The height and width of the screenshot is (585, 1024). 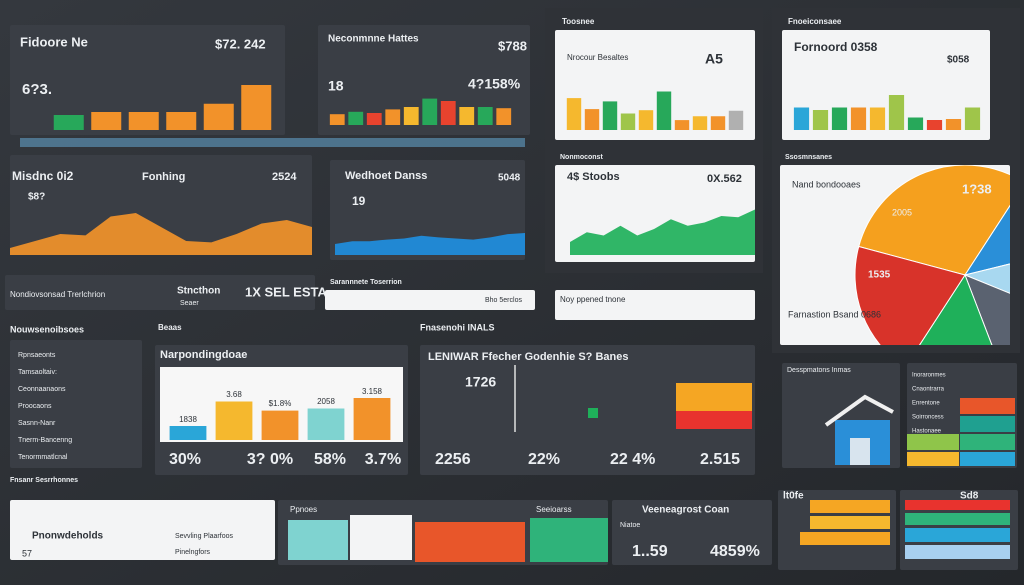 What do you see at coordinates (37, 372) in the screenshot?
I see `panel-text: Tamsaoltaiv:` at bounding box center [37, 372].